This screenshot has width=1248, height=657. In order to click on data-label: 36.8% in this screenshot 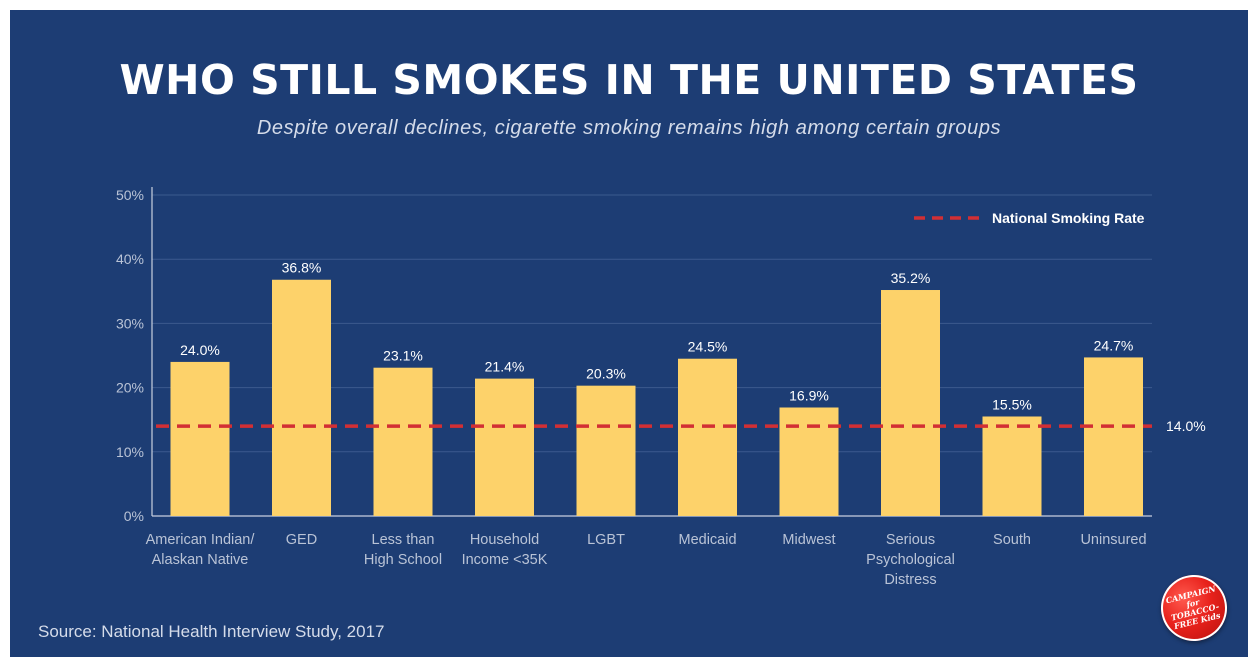, I will do `click(302, 268)`.